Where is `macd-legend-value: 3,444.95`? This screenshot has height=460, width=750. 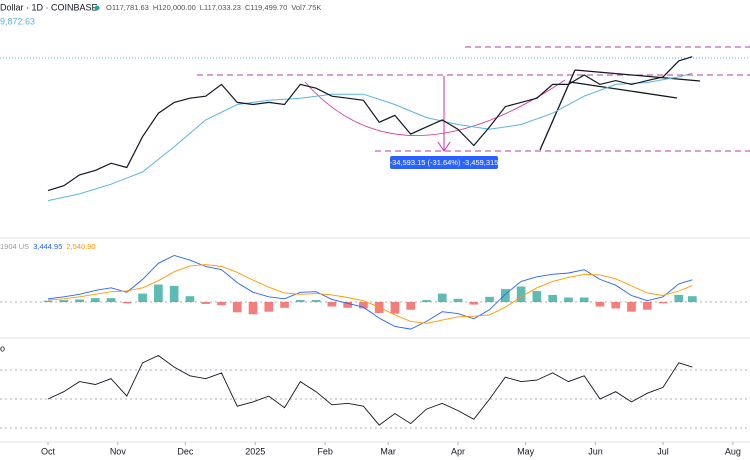
macd-legend-value: 3,444.95 is located at coordinates (47, 246).